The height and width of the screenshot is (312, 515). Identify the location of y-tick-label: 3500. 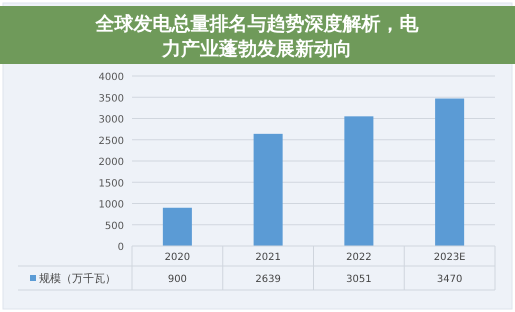
(111, 98).